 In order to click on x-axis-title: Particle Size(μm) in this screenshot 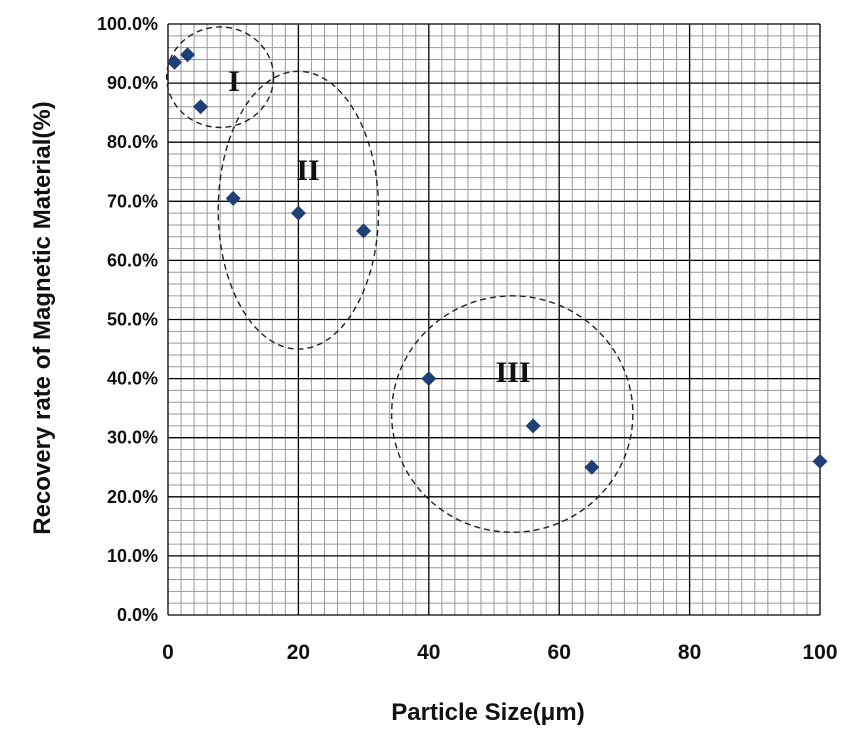, I will do `click(487, 712)`.